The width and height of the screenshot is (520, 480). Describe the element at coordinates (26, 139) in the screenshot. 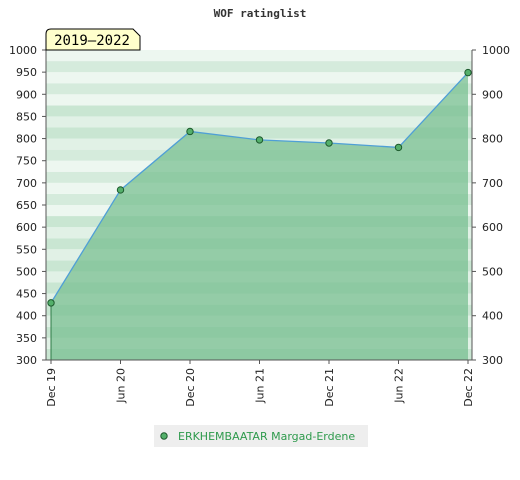

I see `y-tick-left-label: 800` at that location.